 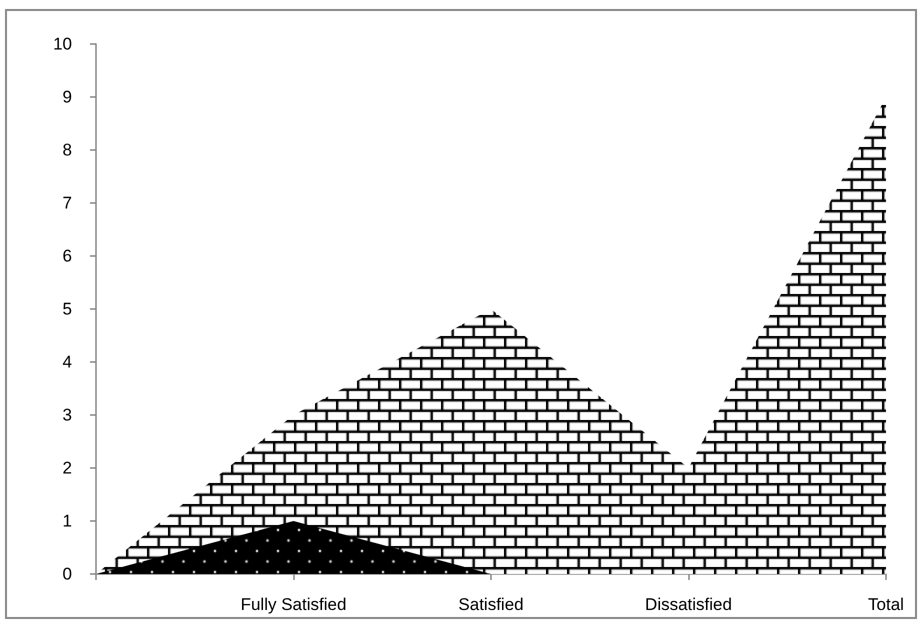 What do you see at coordinates (67, 362) in the screenshot?
I see `y-tick-label: 4` at bounding box center [67, 362].